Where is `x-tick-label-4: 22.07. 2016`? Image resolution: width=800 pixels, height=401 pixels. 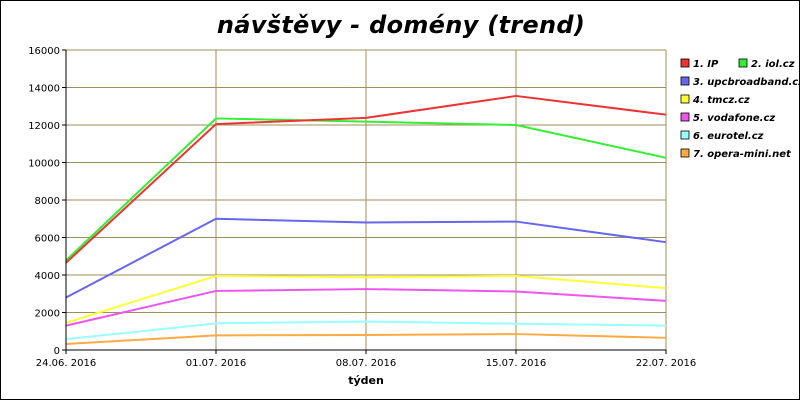 x-tick-label-4: 22.07. 2016 is located at coordinates (666, 363).